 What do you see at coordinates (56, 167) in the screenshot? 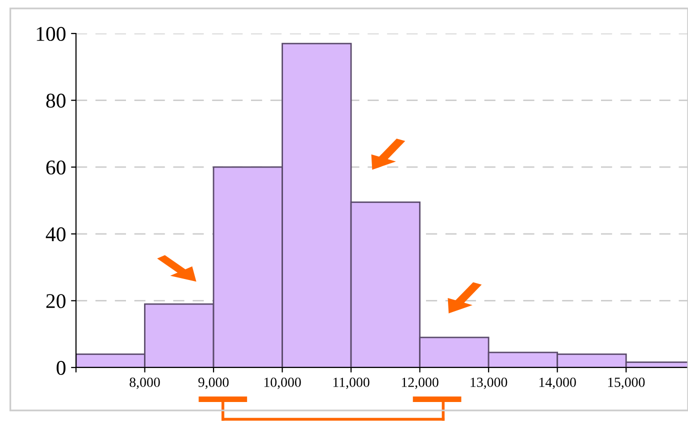
I see `y-tick-label: 60` at bounding box center [56, 167].